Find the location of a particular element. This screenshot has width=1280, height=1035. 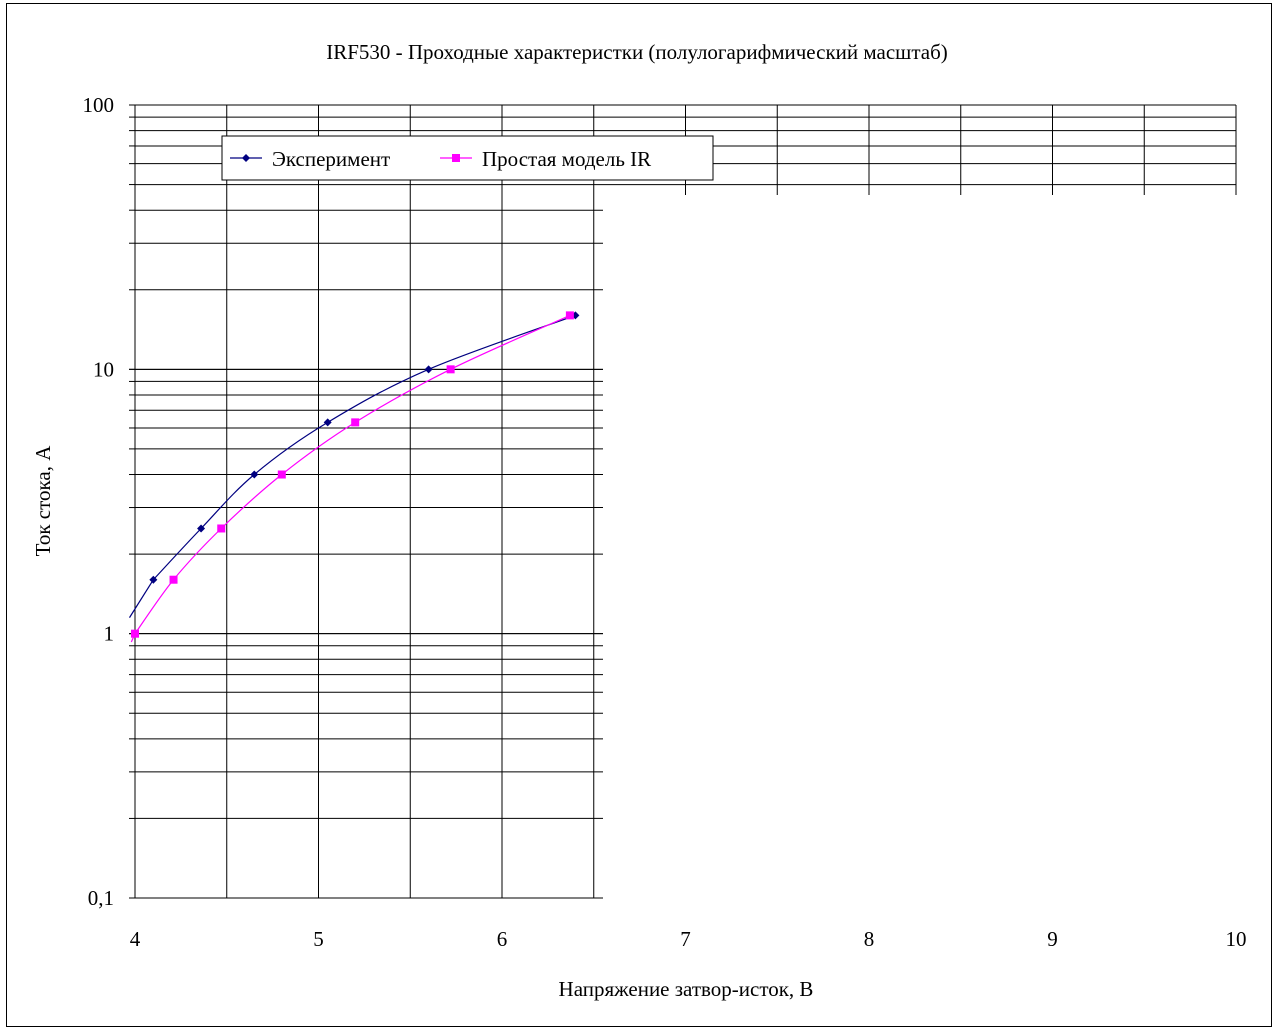

y-axis-title: Ток стока, А is located at coordinates (43, 501).